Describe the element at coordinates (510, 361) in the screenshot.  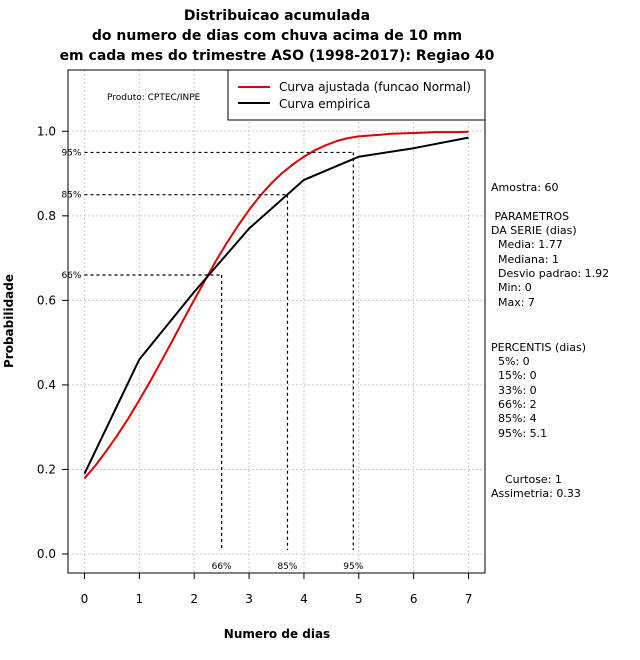
I see `percentile-5: 5%: 0` at that location.